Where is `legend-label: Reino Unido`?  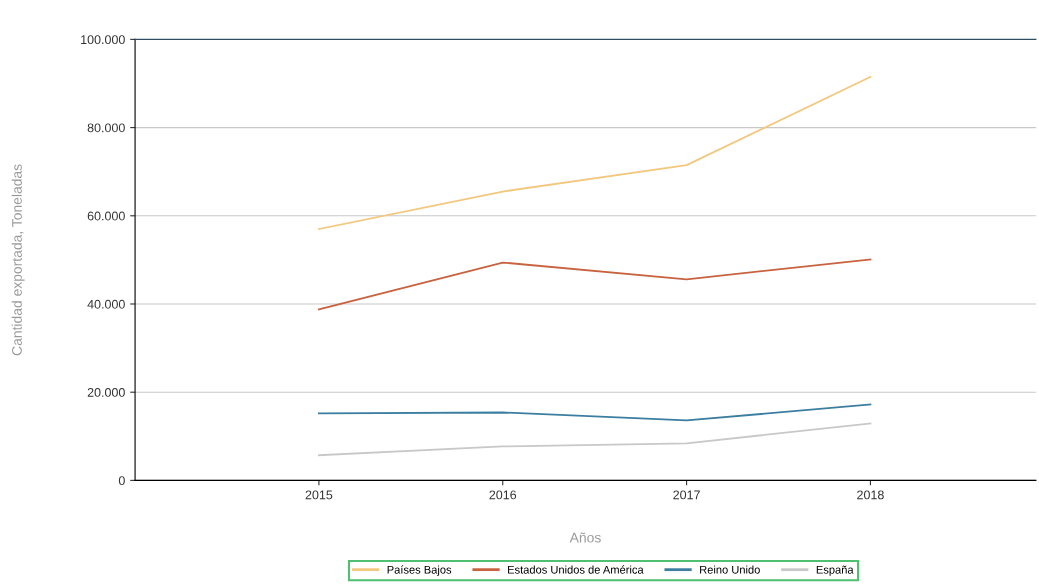 legend-label: Reino Unido is located at coordinates (730, 569).